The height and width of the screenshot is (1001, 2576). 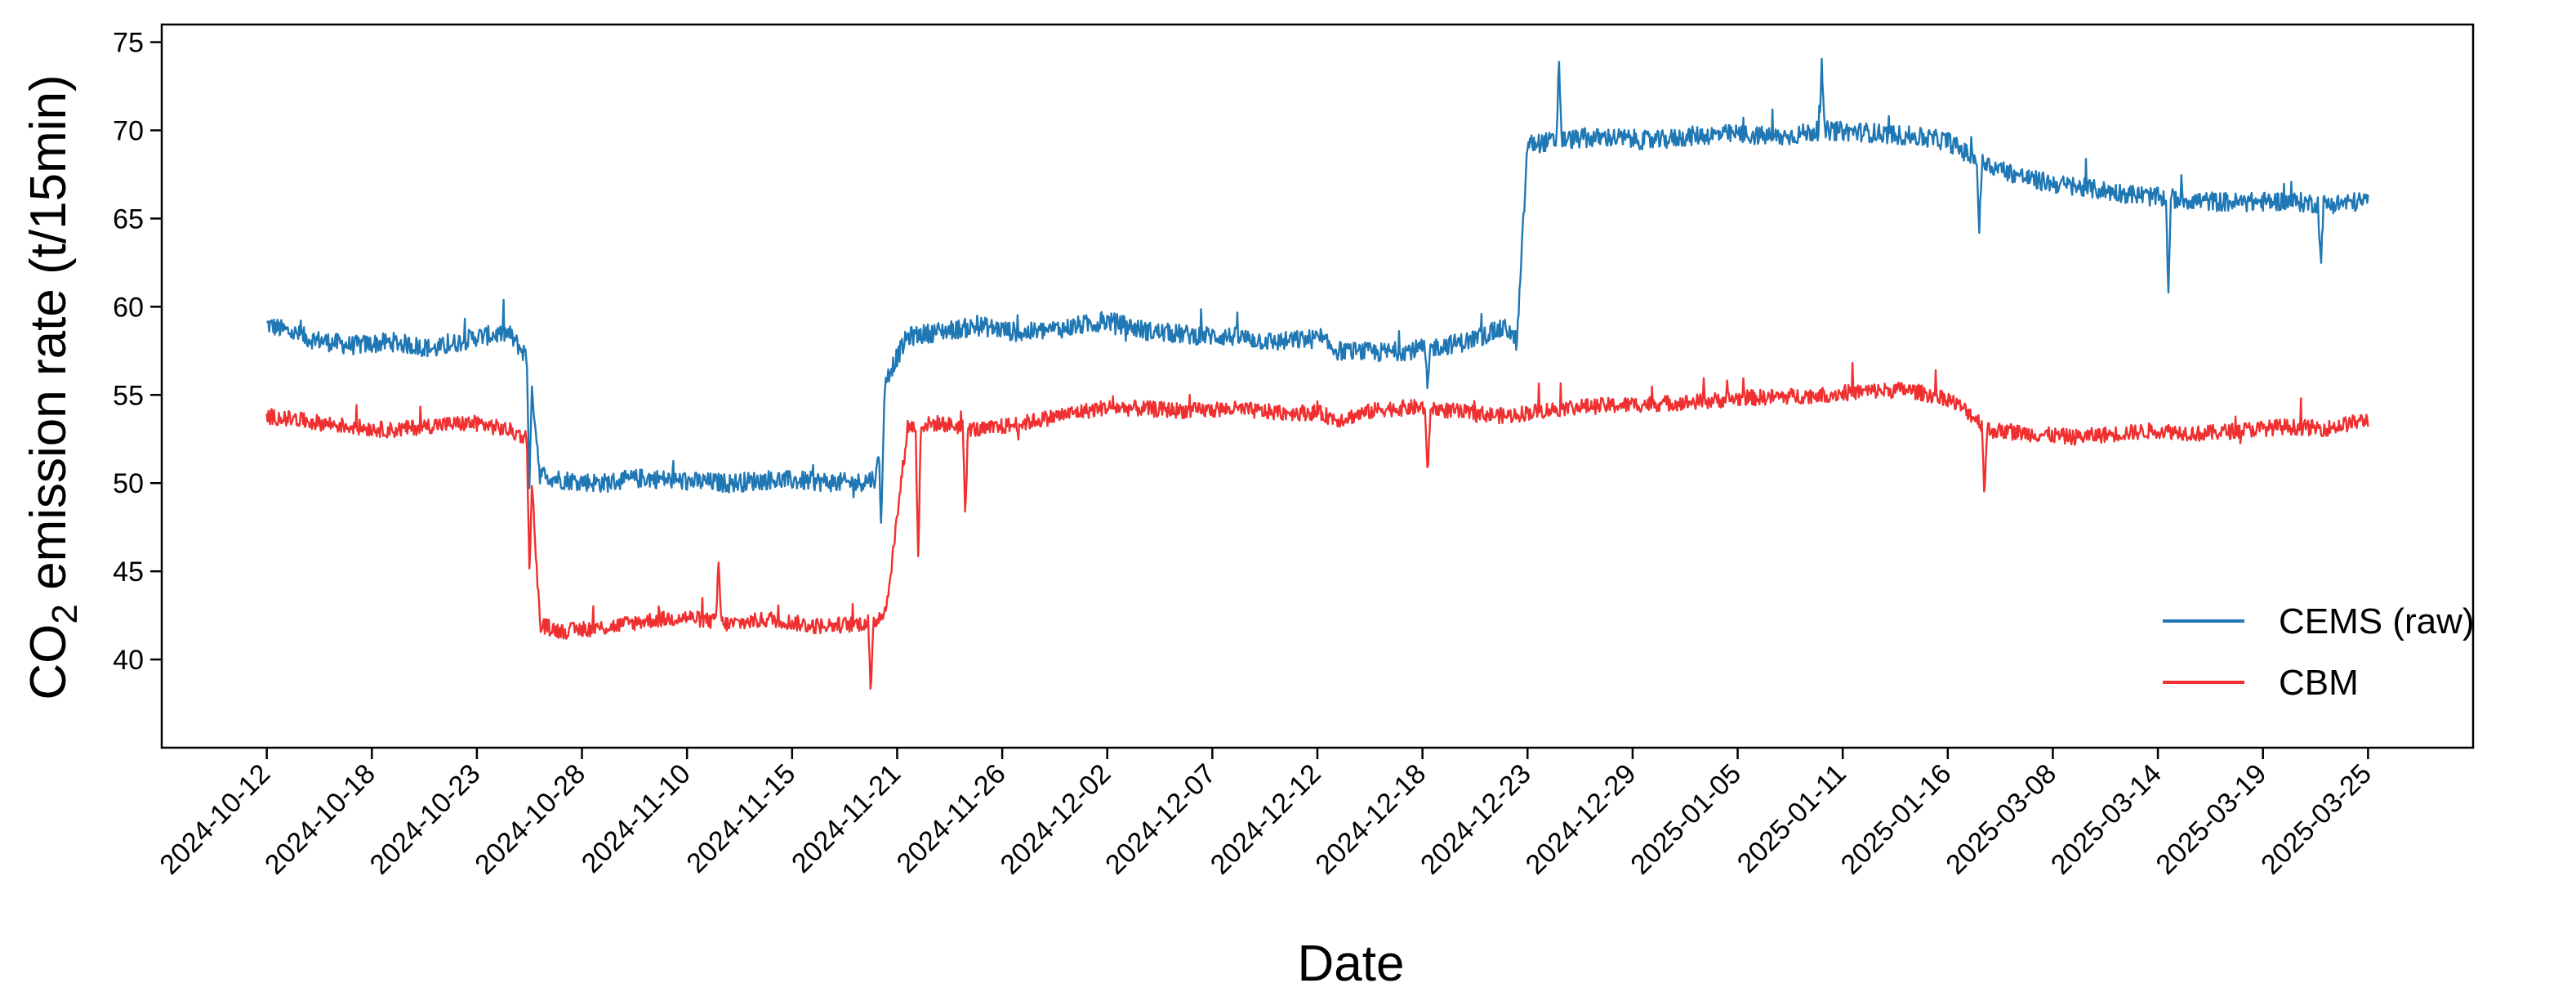 I want to click on x-tick-label: 2024-12-07, so click(x=1160, y=819).